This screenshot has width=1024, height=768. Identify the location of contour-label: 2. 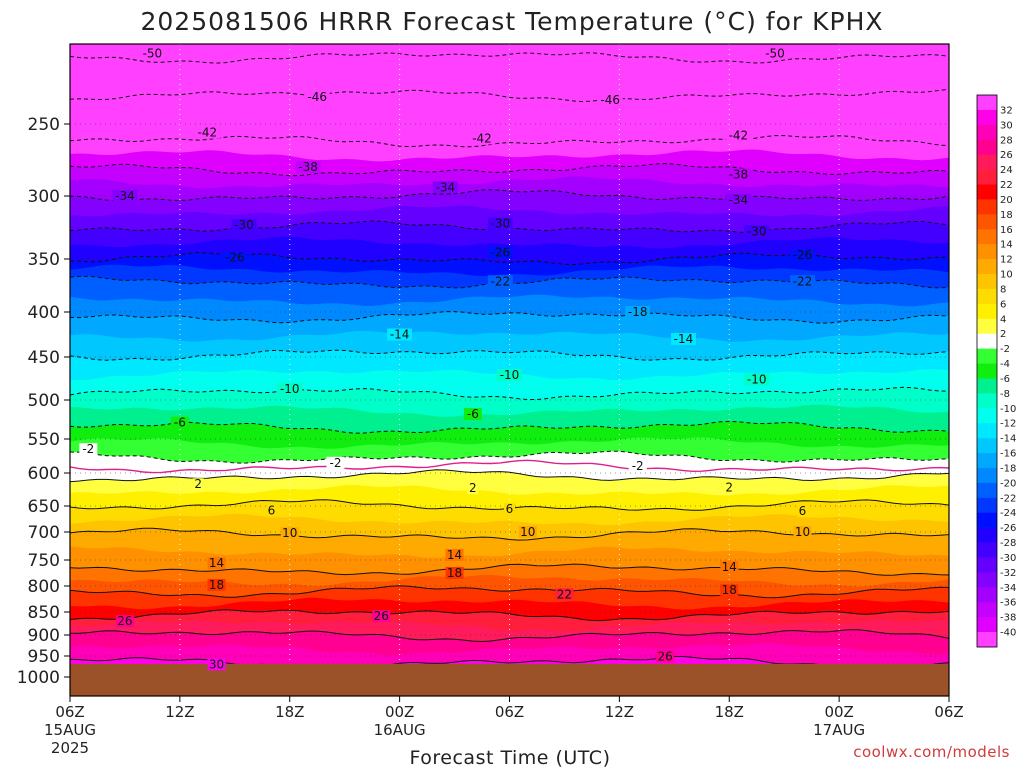
(729, 488).